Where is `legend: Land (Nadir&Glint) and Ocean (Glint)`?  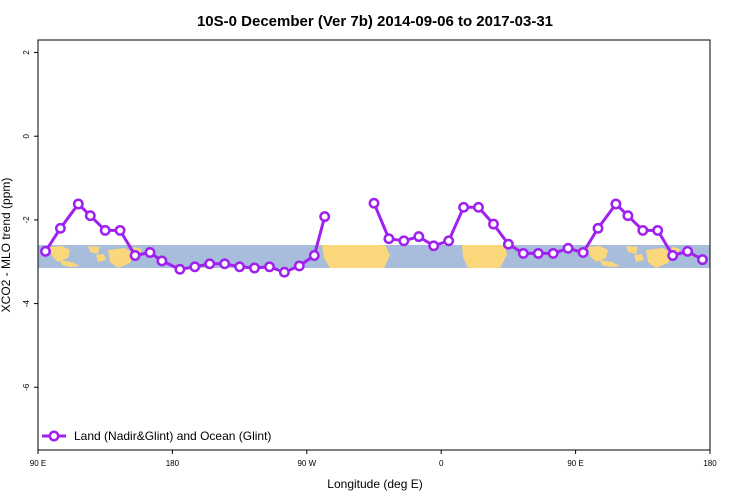
legend: Land (Nadir&Glint) and Ocean (Glint) is located at coordinates (156, 436).